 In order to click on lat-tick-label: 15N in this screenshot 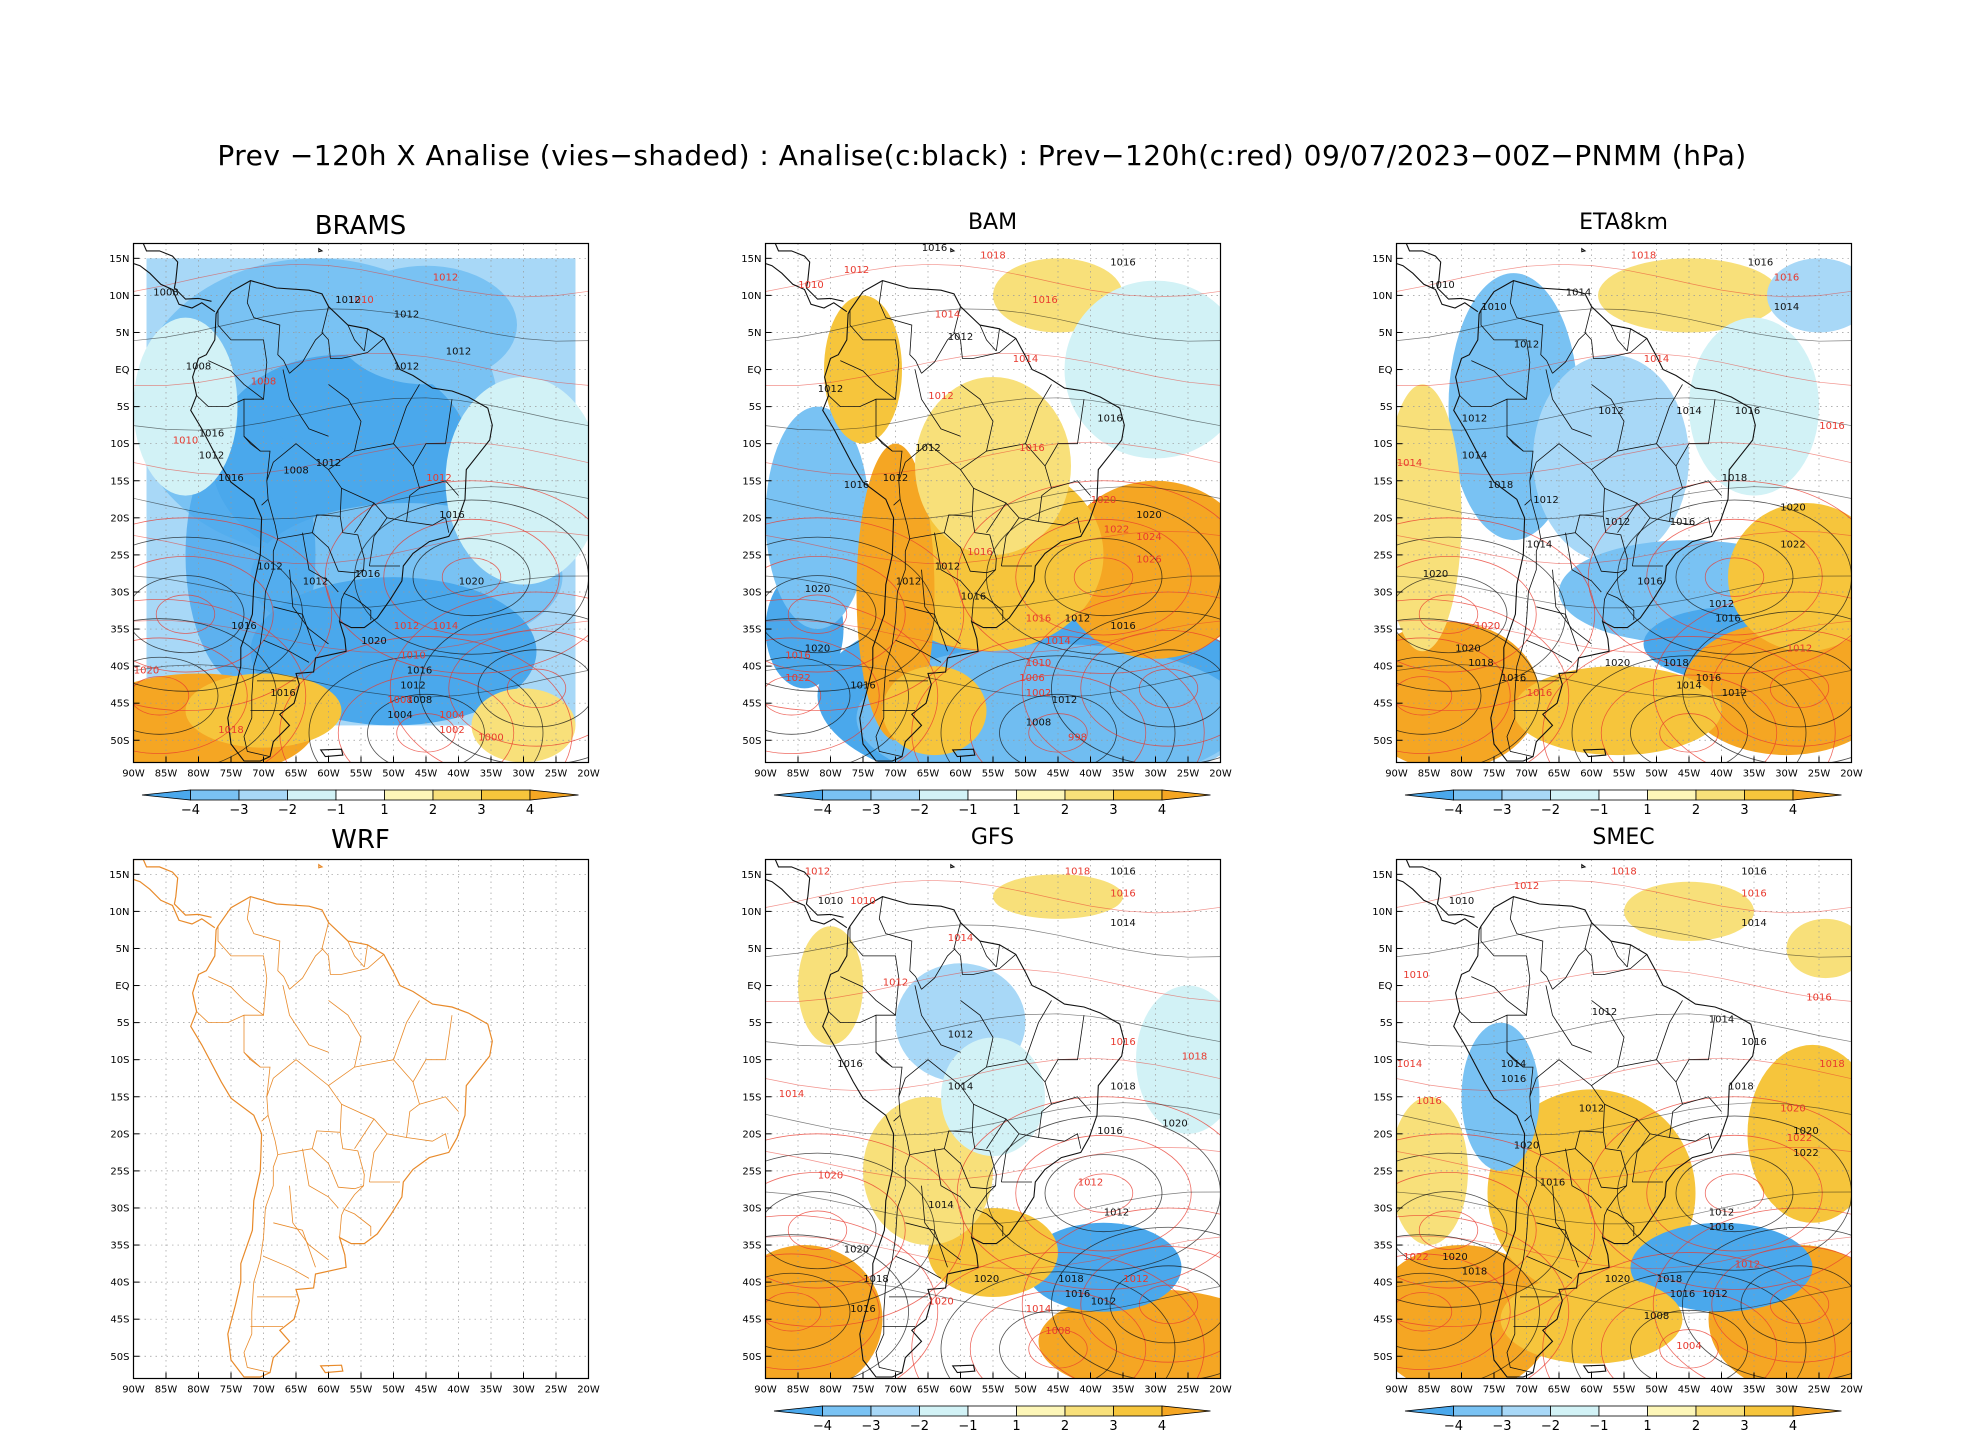, I will do `click(751, 259)`.